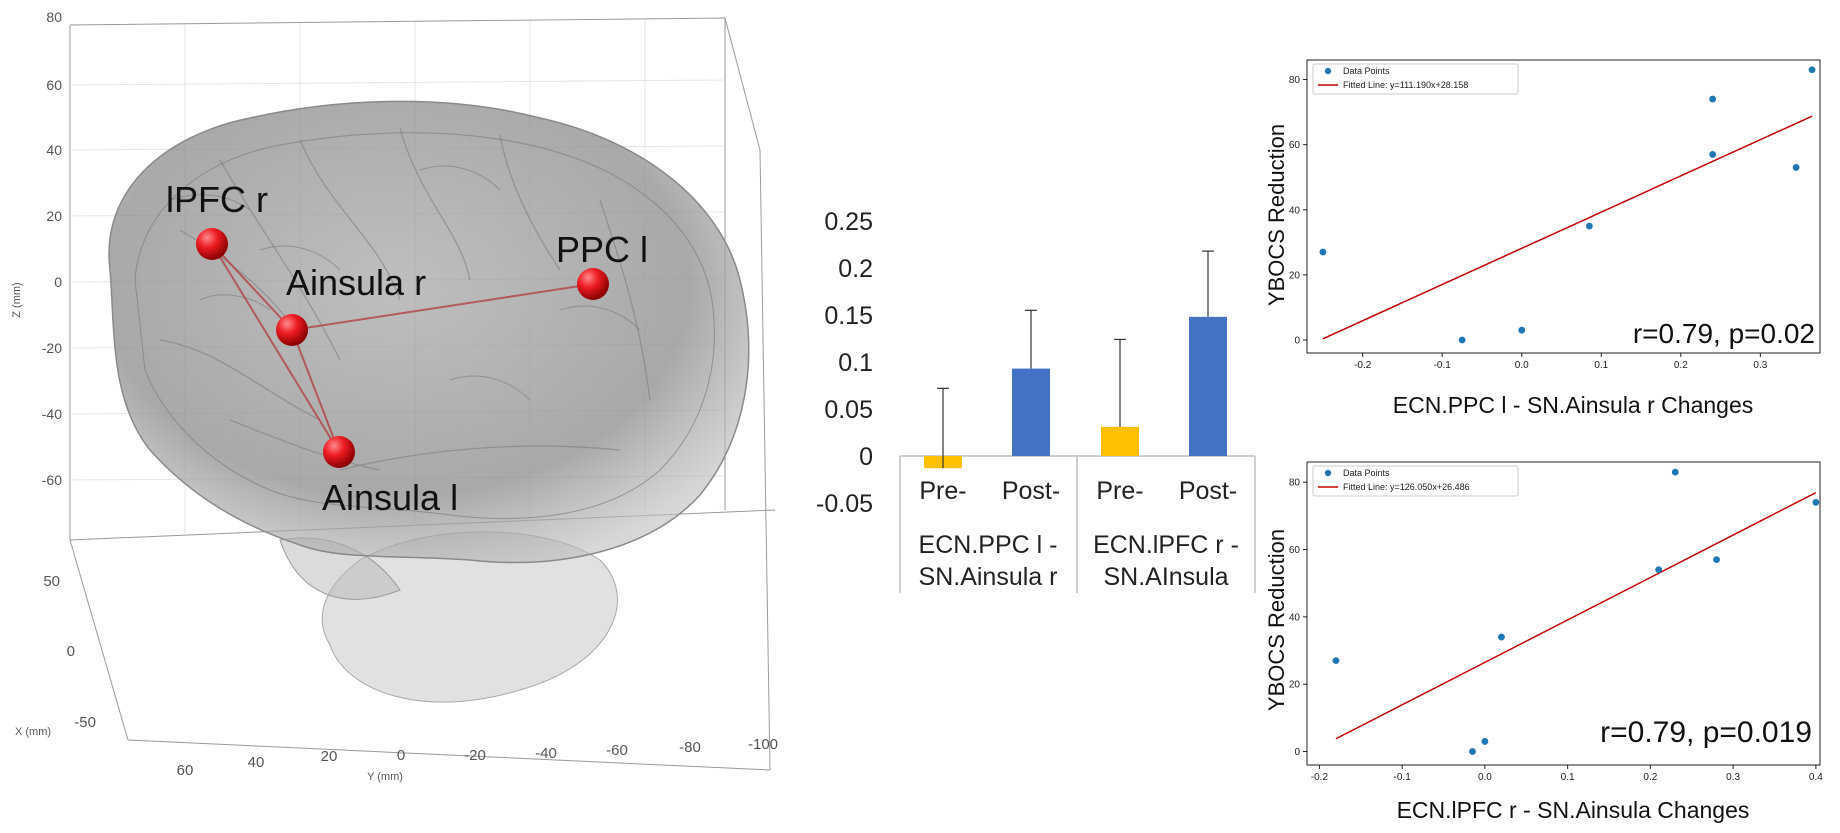 The image size is (1840, 833). Describe the element at coordinates (1406, 487) in the screenshot. I see `legend-line-label: Fitted Line: y=126.050x+26.486` at that location.